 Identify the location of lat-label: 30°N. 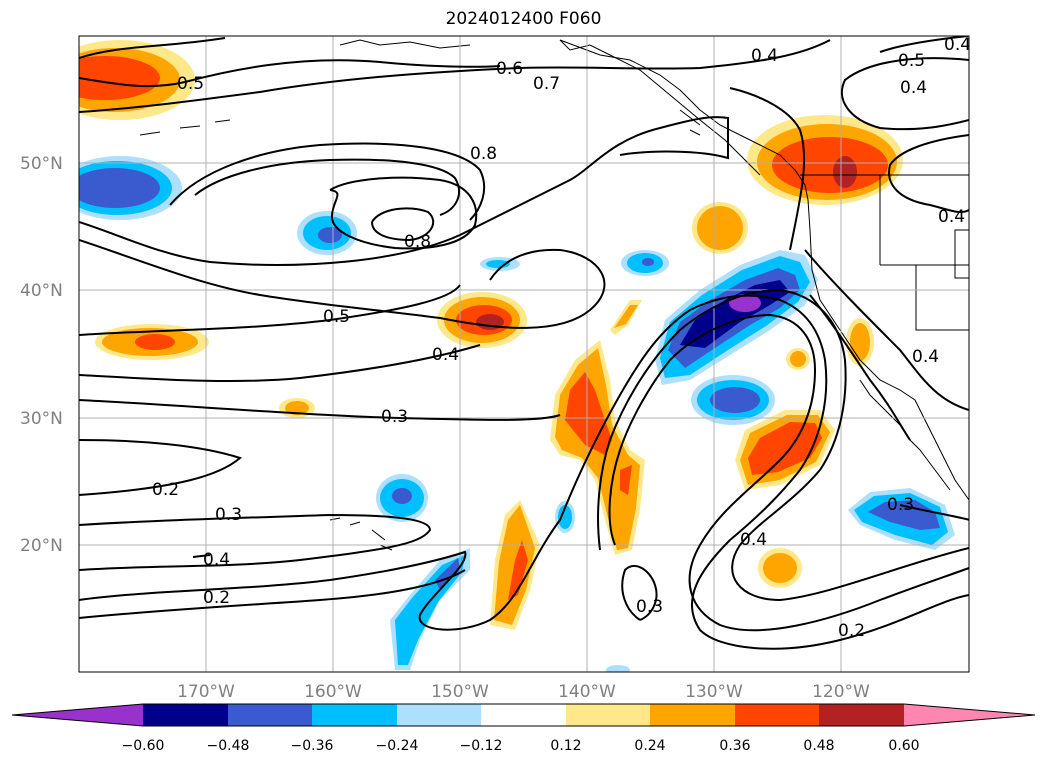
(41, 419).